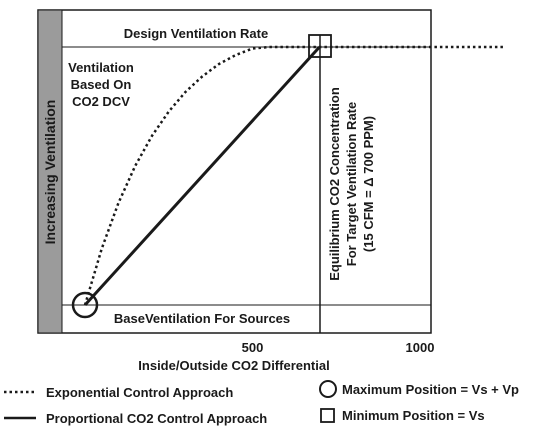 Image resolution: width=550 pixels, height=437 pixels. I want to click on equilibrium-label-2: For Target Ventilation Rate, so click(351, 184).